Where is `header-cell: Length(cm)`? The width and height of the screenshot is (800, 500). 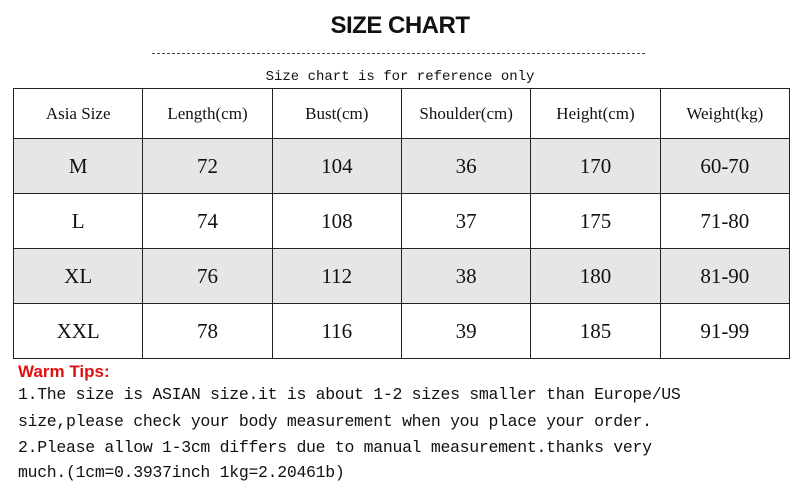 header-cell: Length(cm) is located at coordinates (207, 113).